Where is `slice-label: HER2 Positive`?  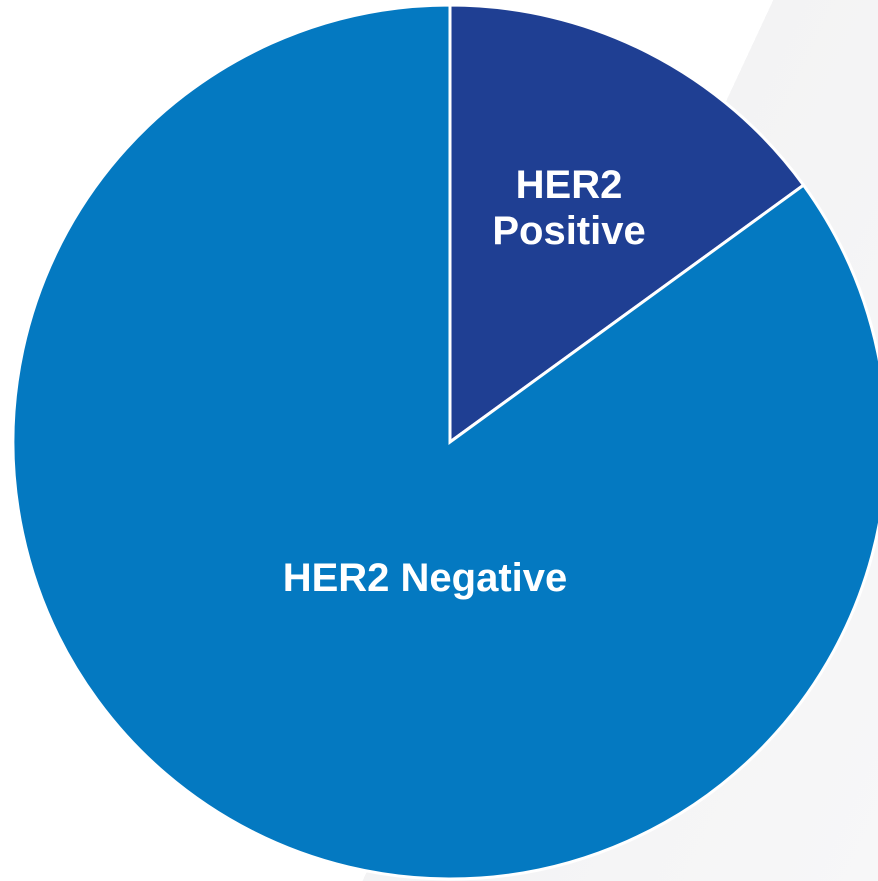 slice-label: HER2 Positive is located at coordinates (569, 208).